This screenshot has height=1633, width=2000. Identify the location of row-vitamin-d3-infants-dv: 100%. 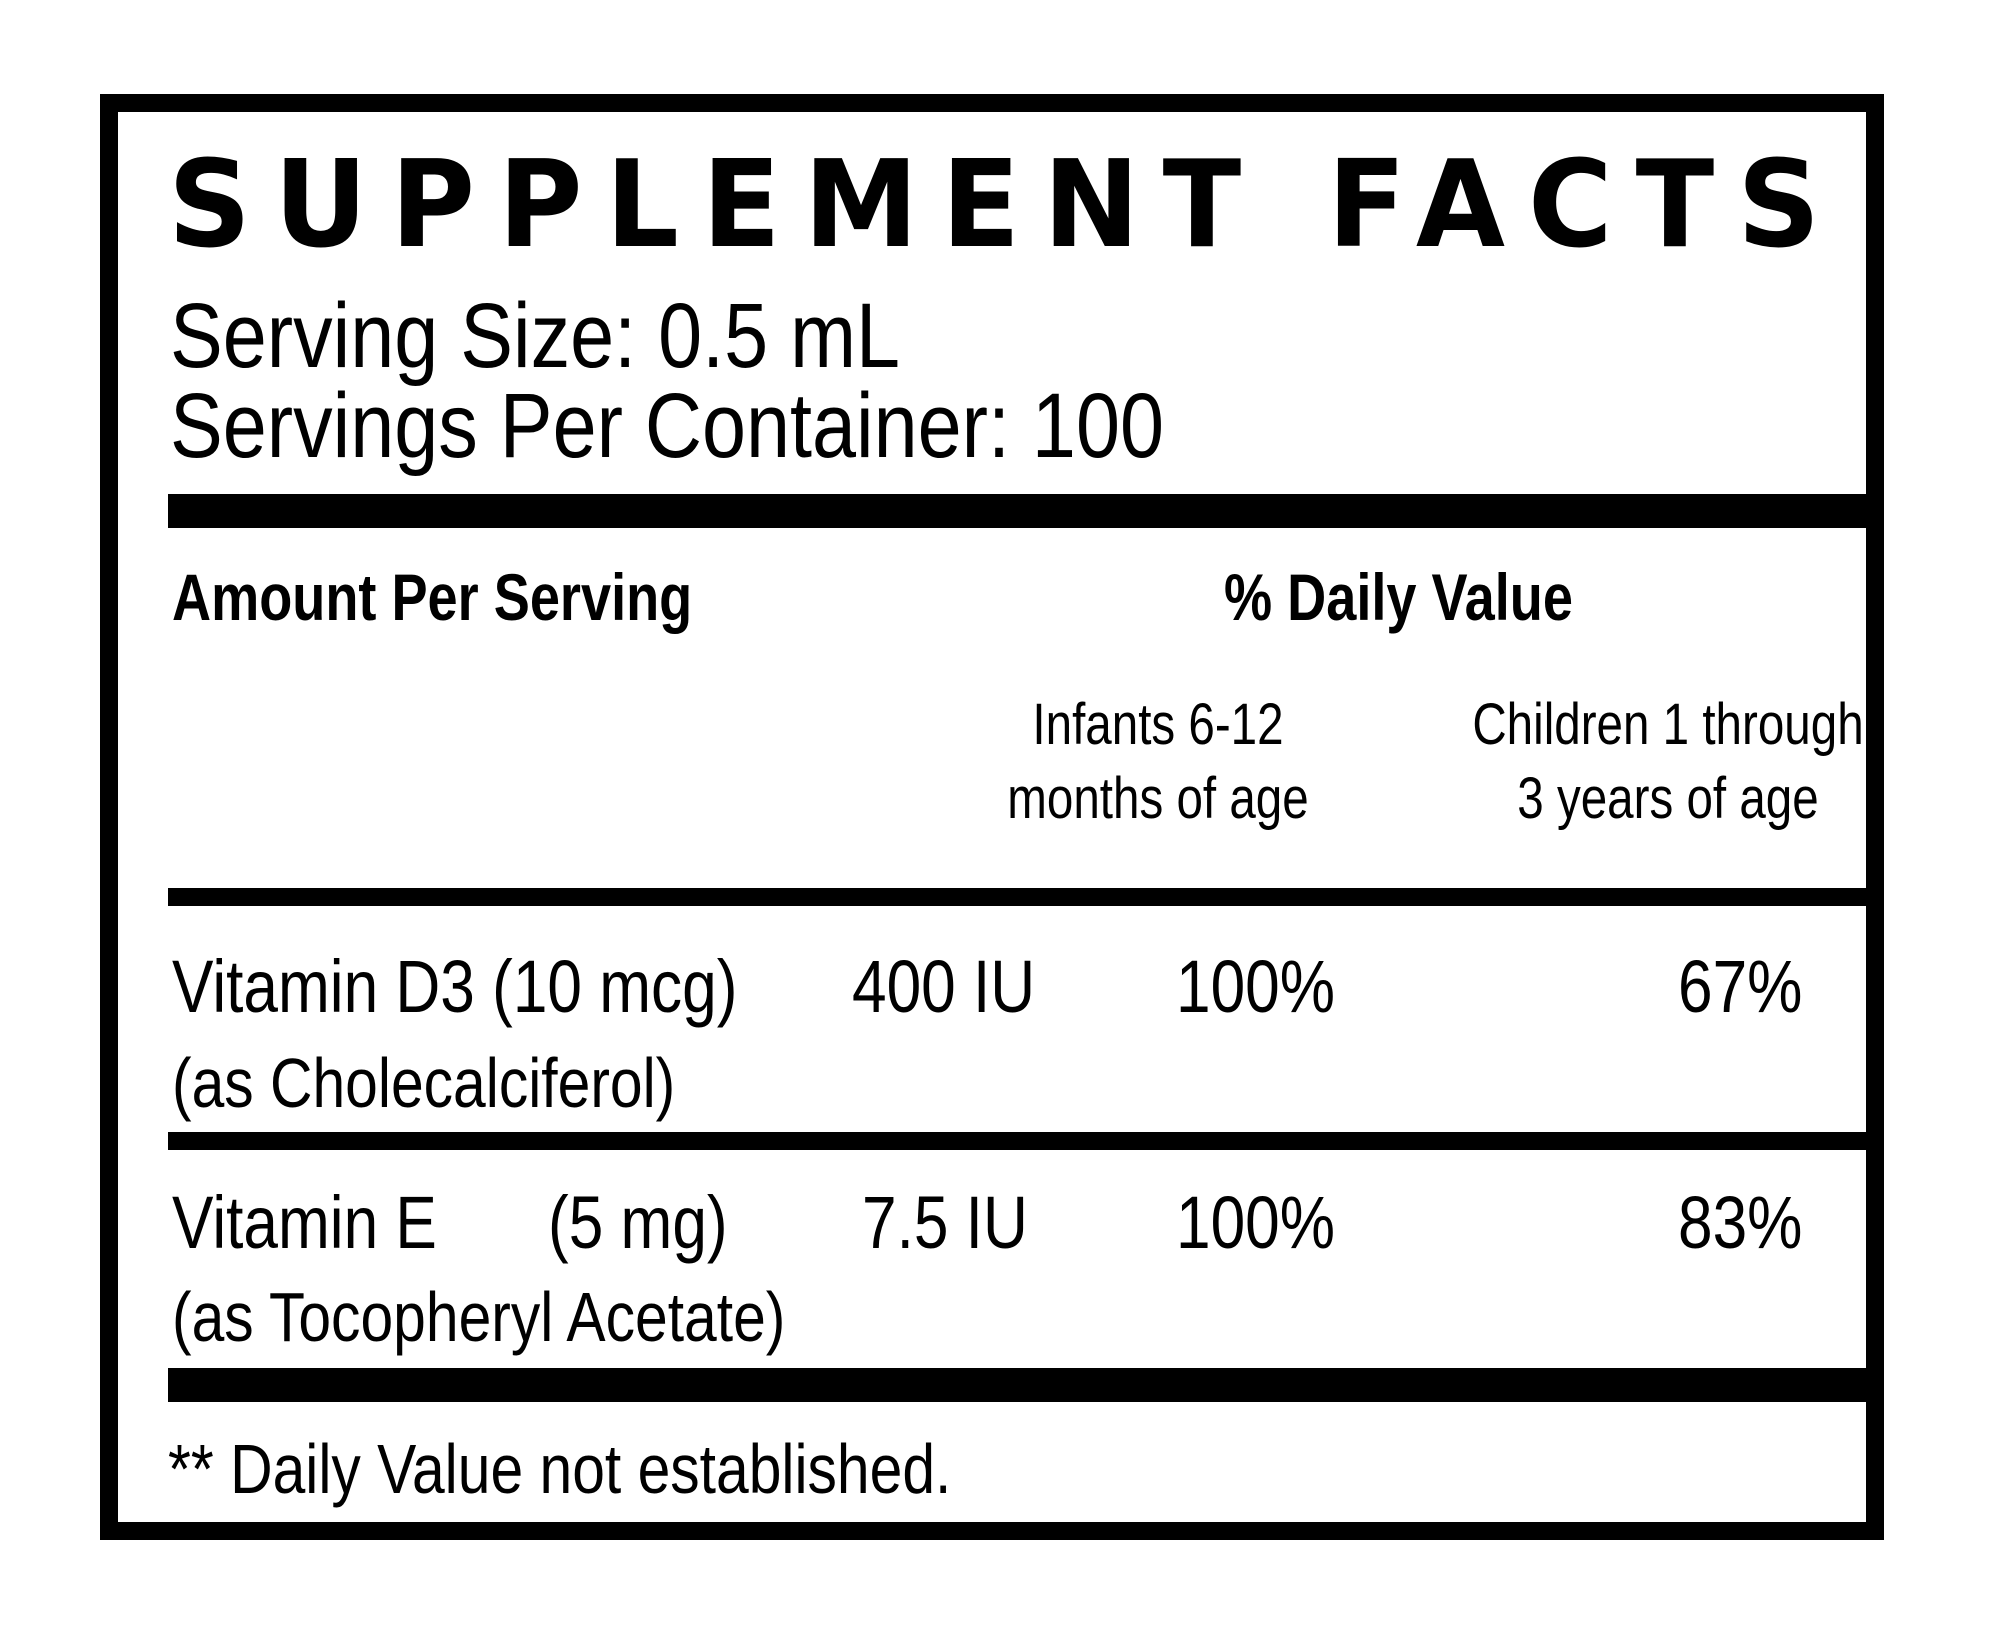
(1255, 986).